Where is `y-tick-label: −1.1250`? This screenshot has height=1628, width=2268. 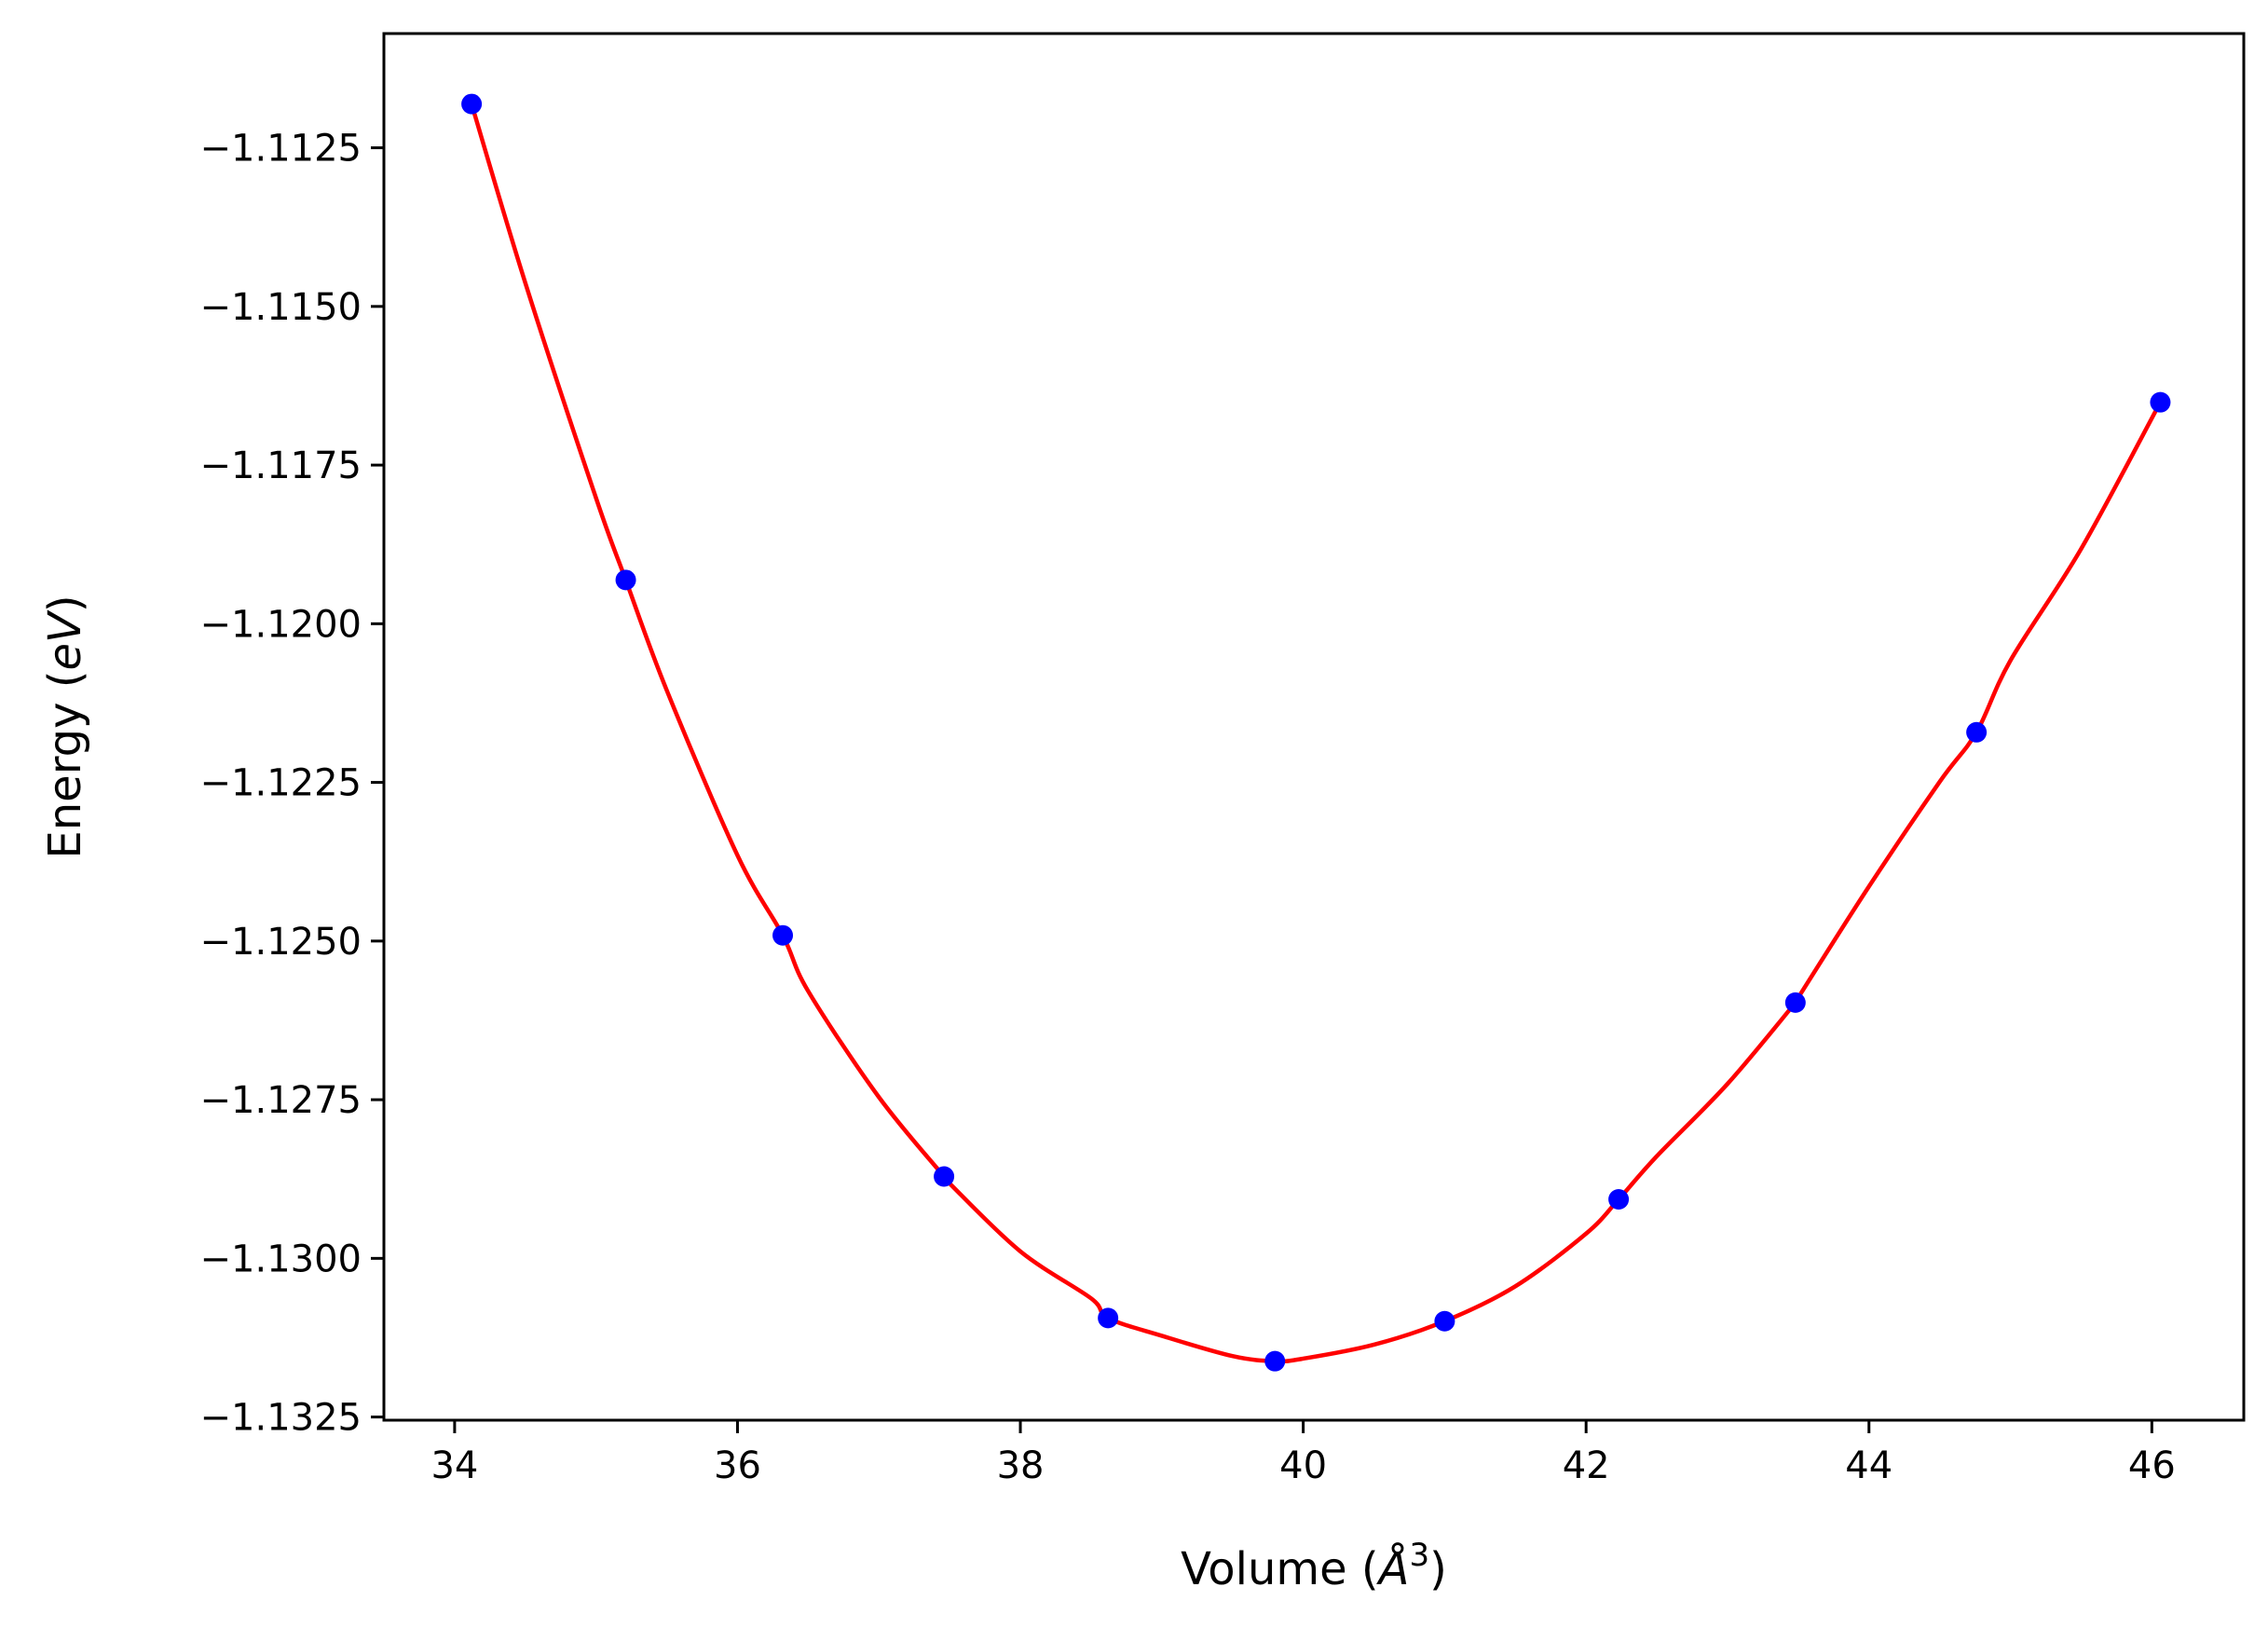 y-tick-label: −1.1250 is located at coordinates (281, 943).